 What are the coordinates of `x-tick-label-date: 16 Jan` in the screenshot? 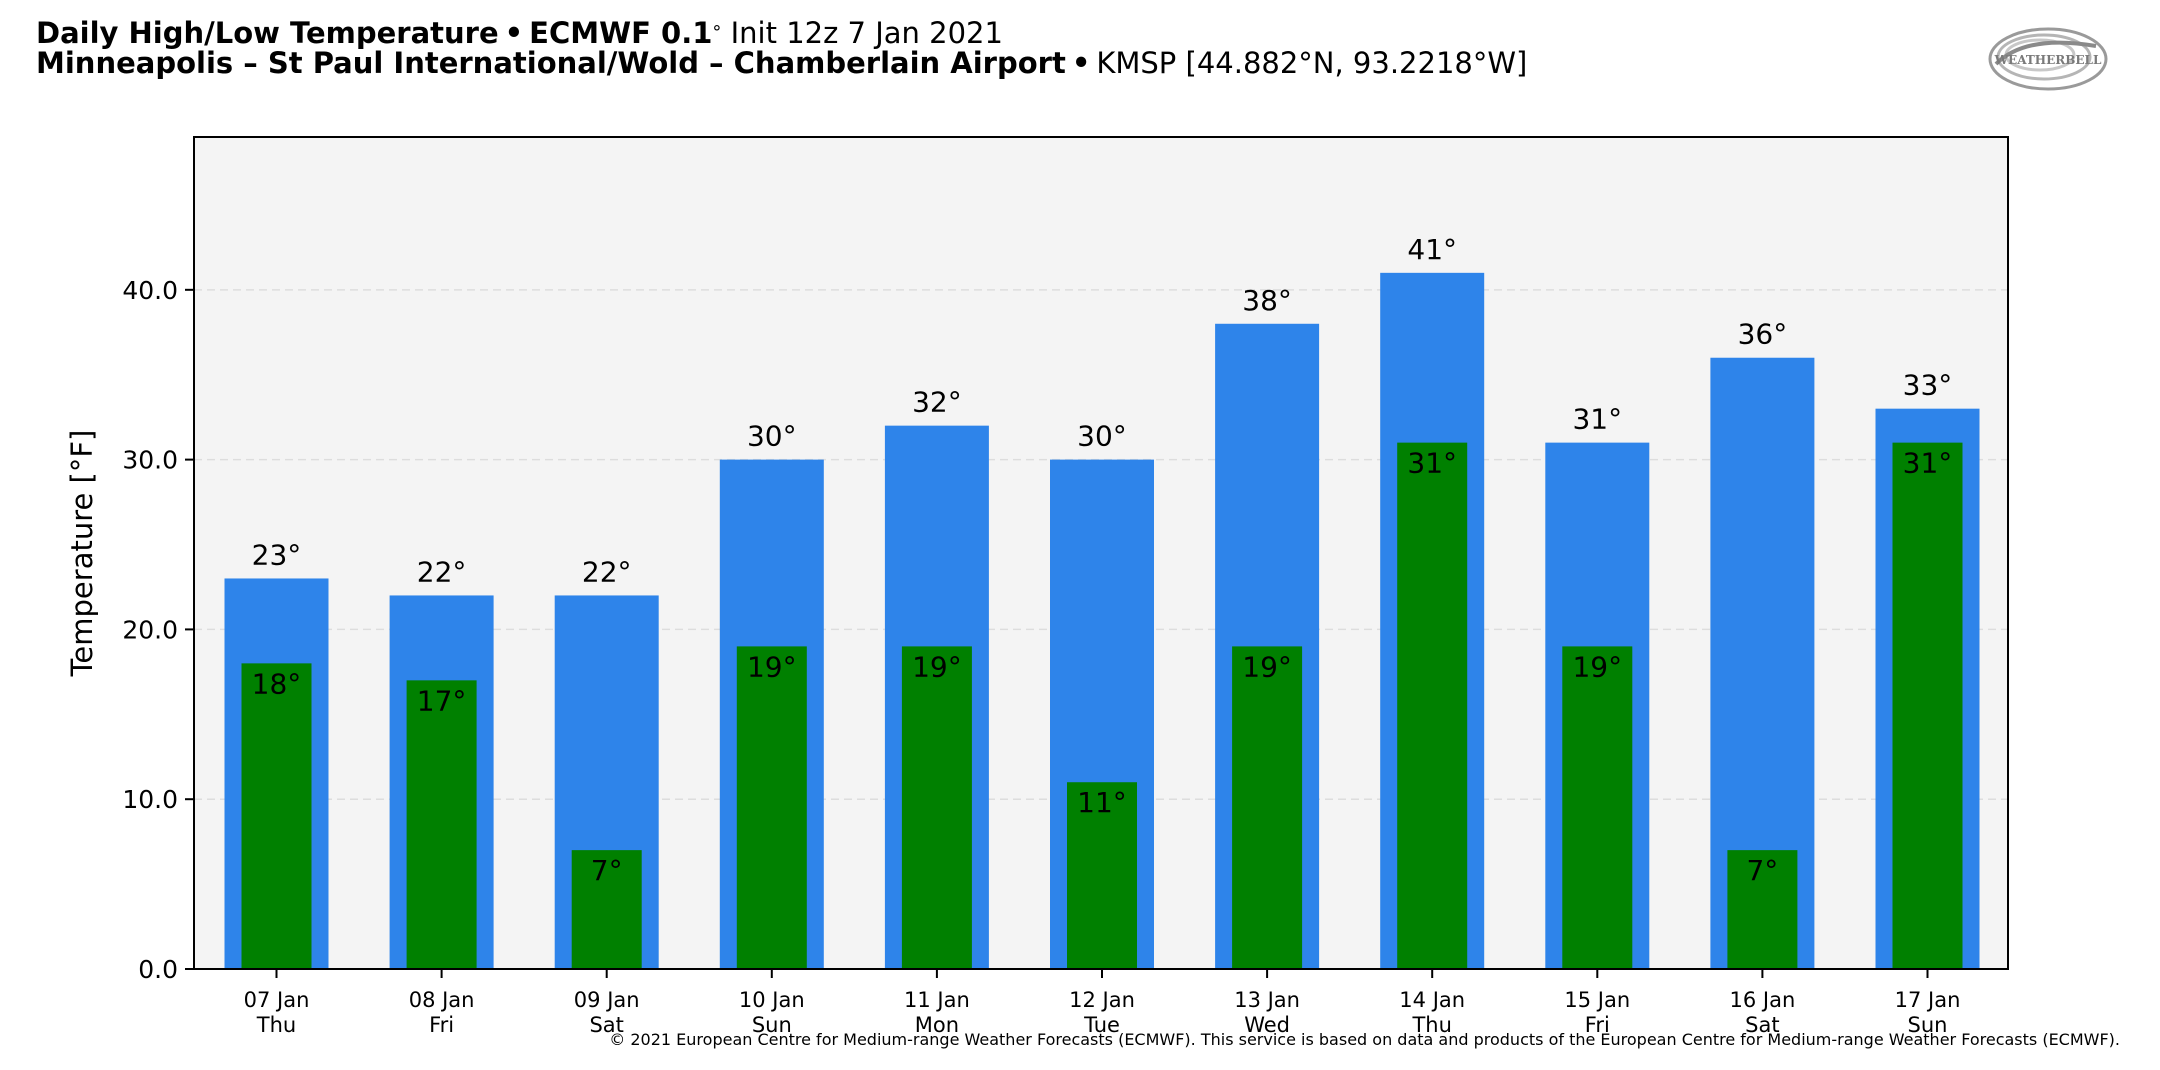 It's located at (1763, 1000).